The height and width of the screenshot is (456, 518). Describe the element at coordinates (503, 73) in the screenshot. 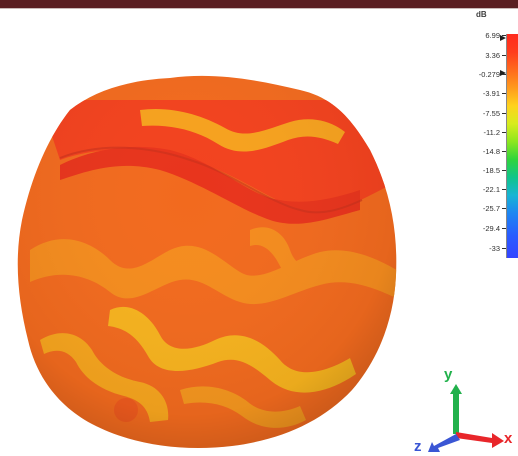

I see `legend-threshold-marker-icon` at that location.